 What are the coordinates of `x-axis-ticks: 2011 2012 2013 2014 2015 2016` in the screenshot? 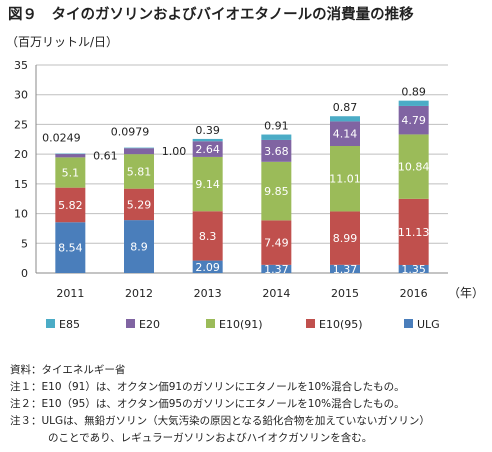 It's located at (241, 293).